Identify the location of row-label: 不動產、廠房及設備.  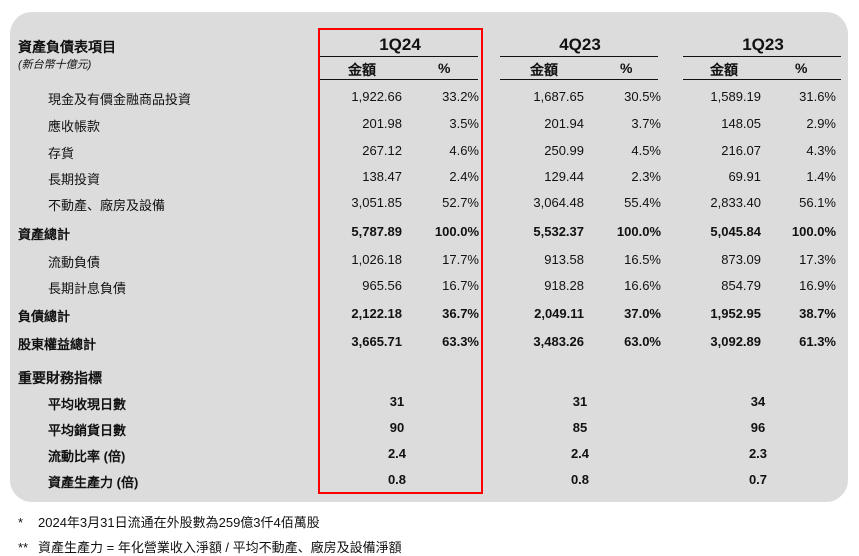
(107, 205).